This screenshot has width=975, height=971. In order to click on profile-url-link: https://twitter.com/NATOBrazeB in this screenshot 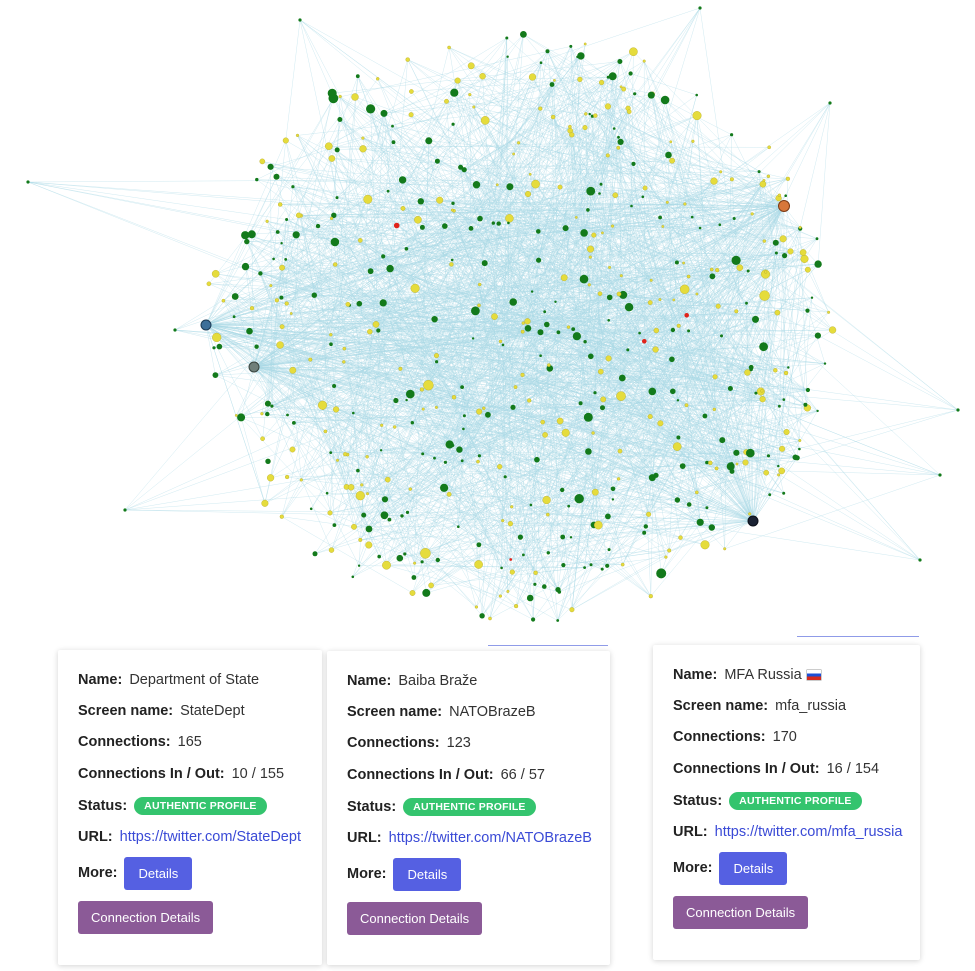, I will do `click(490, 838)`.